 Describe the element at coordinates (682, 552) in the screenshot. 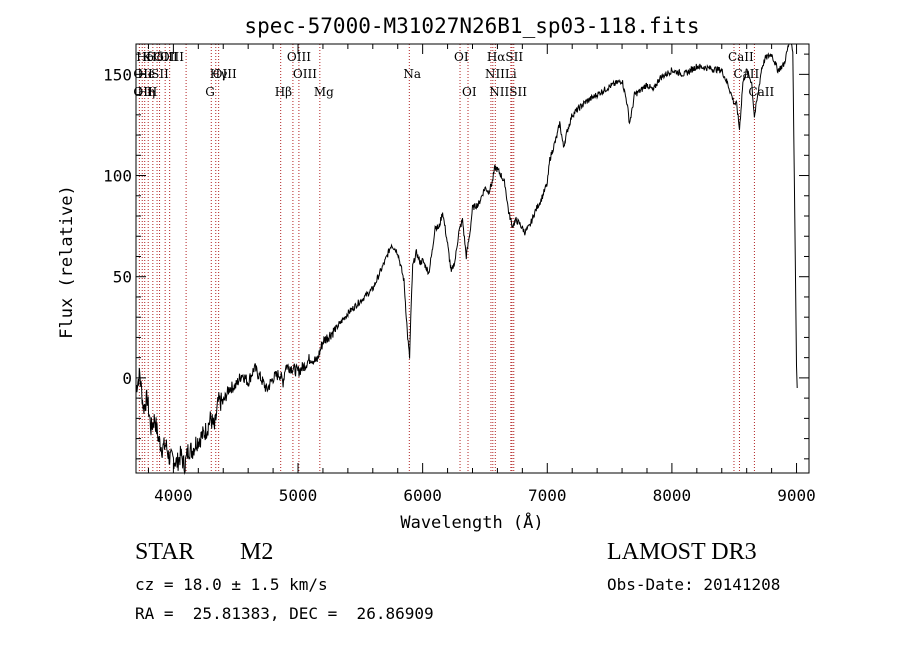

I see `survey-name: LAMOST DR3` at that location.